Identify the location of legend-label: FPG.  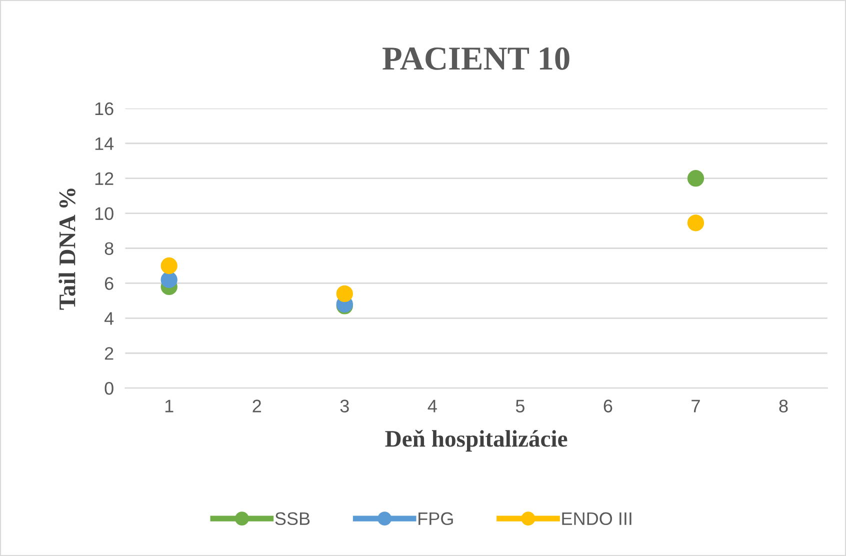
(435, 519).